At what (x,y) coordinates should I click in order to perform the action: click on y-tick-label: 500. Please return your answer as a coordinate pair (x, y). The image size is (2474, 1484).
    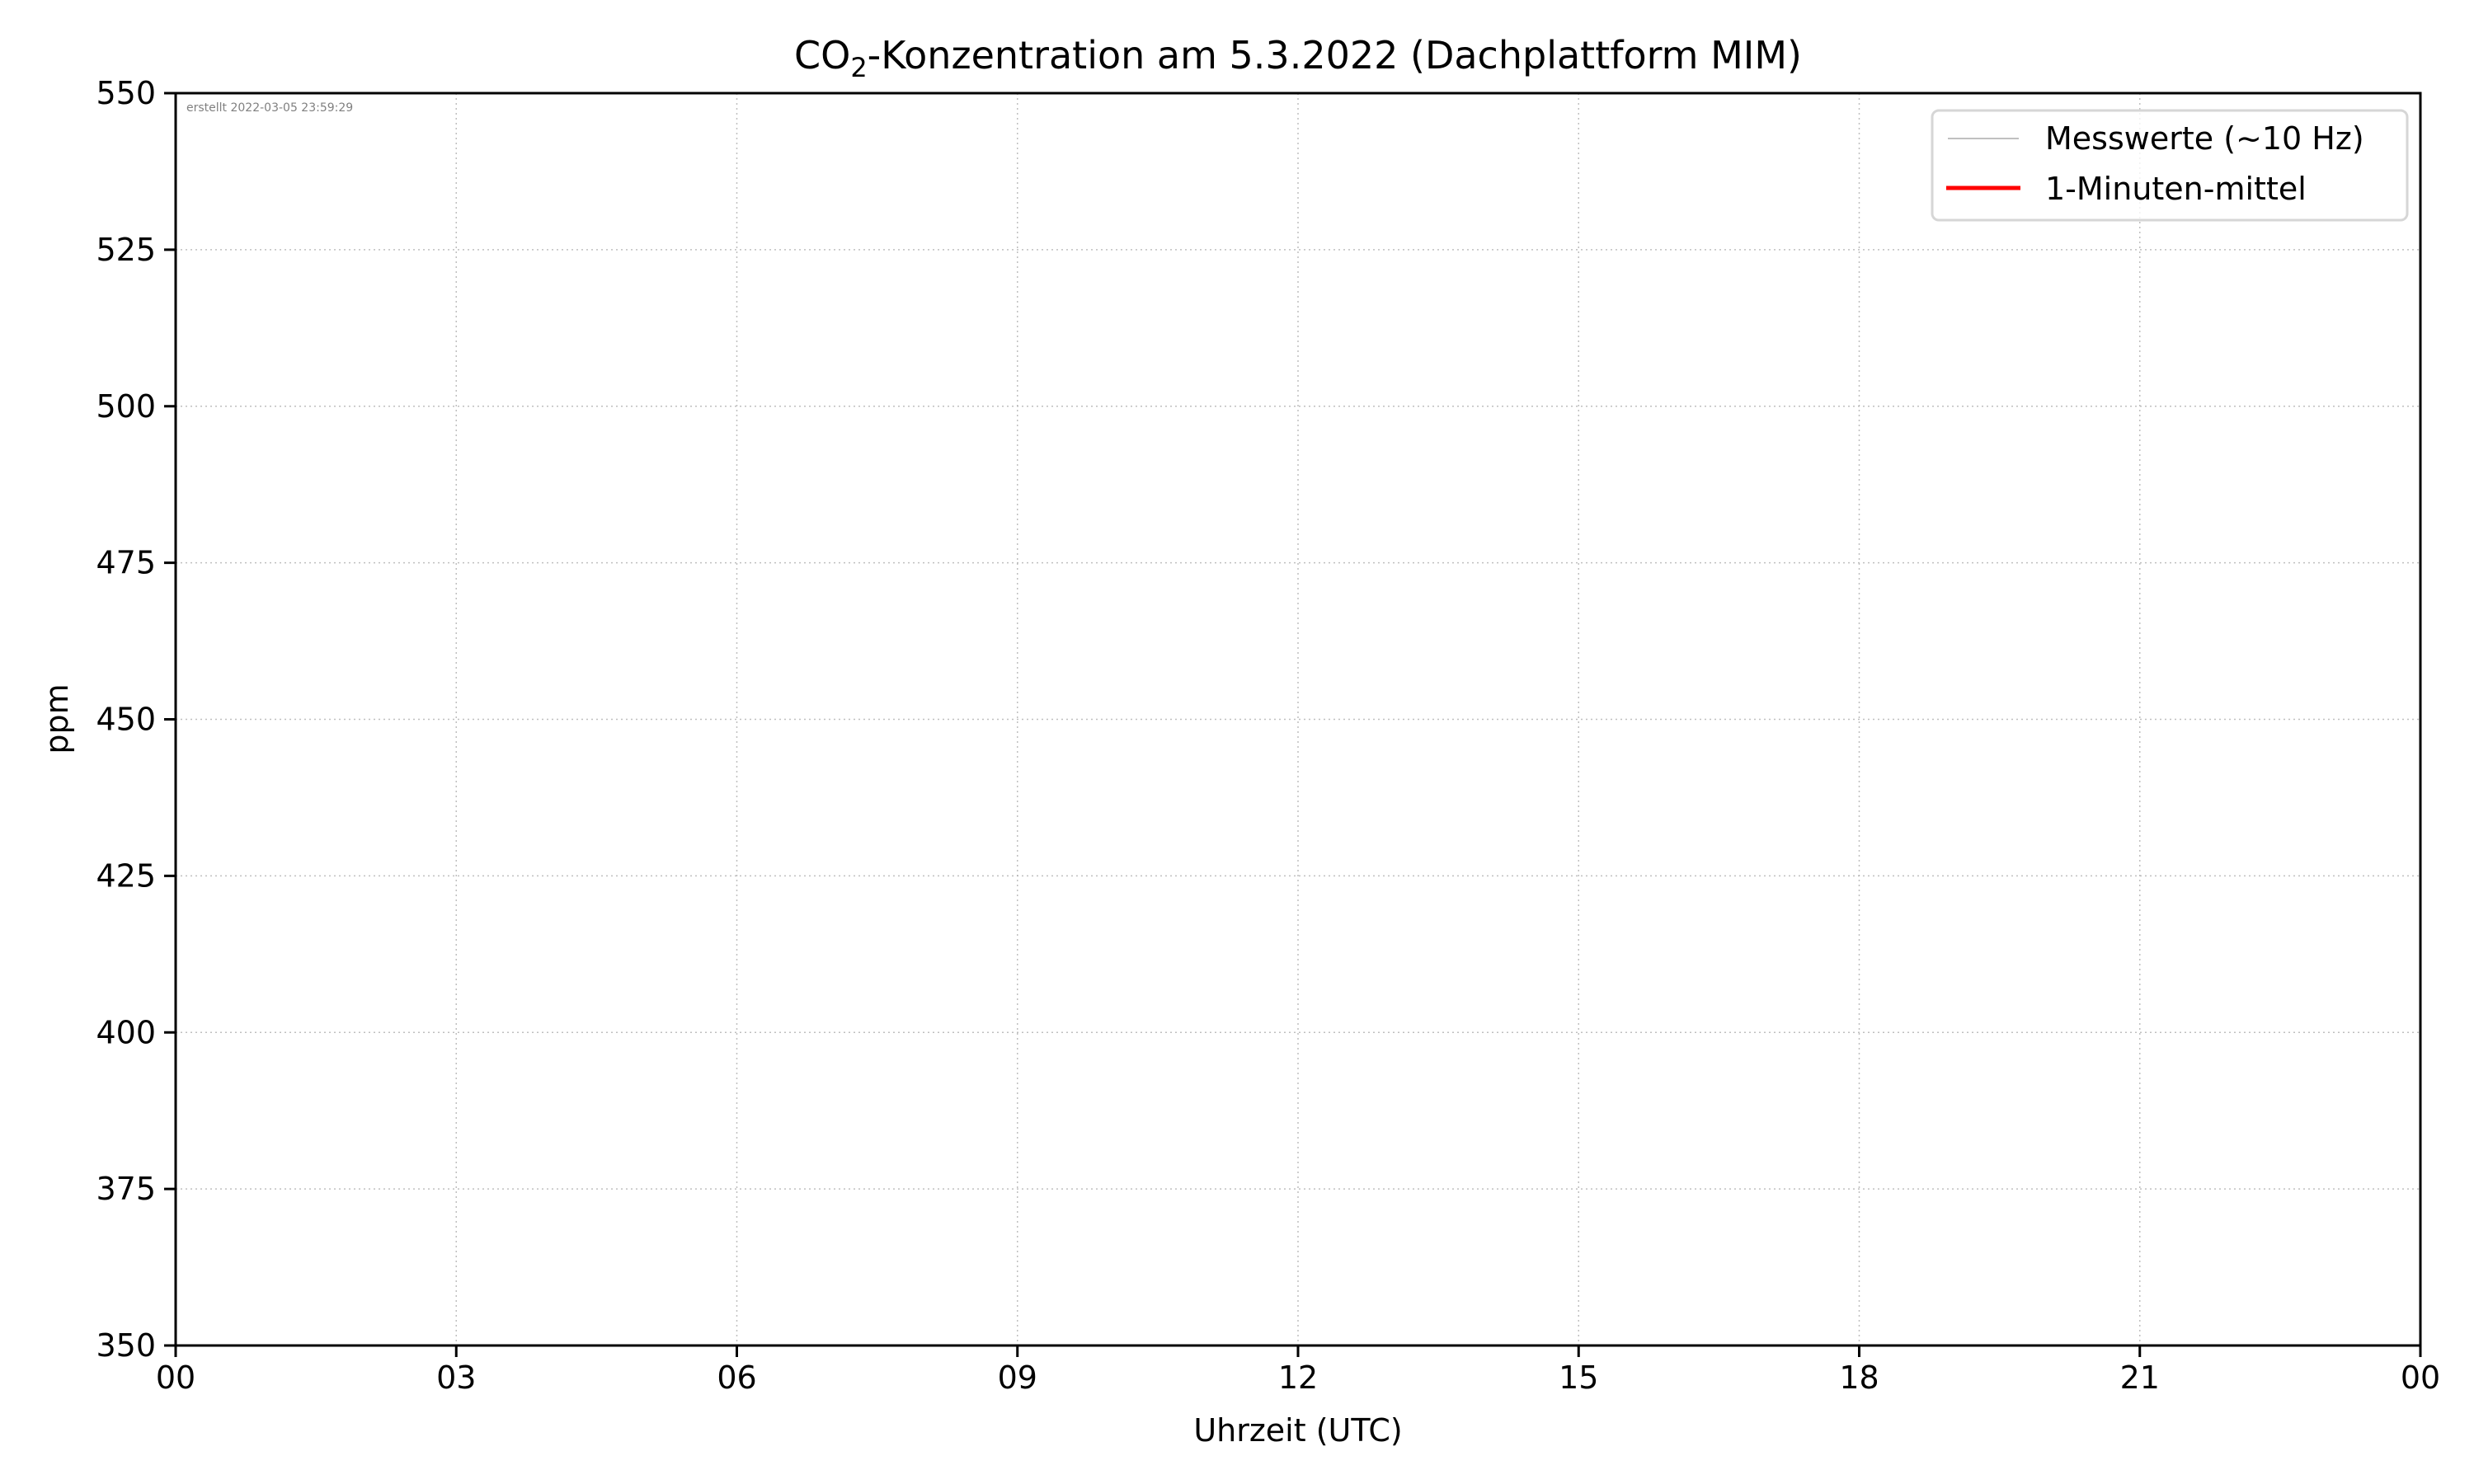
    Looking at the image, I should click on (126, 406).